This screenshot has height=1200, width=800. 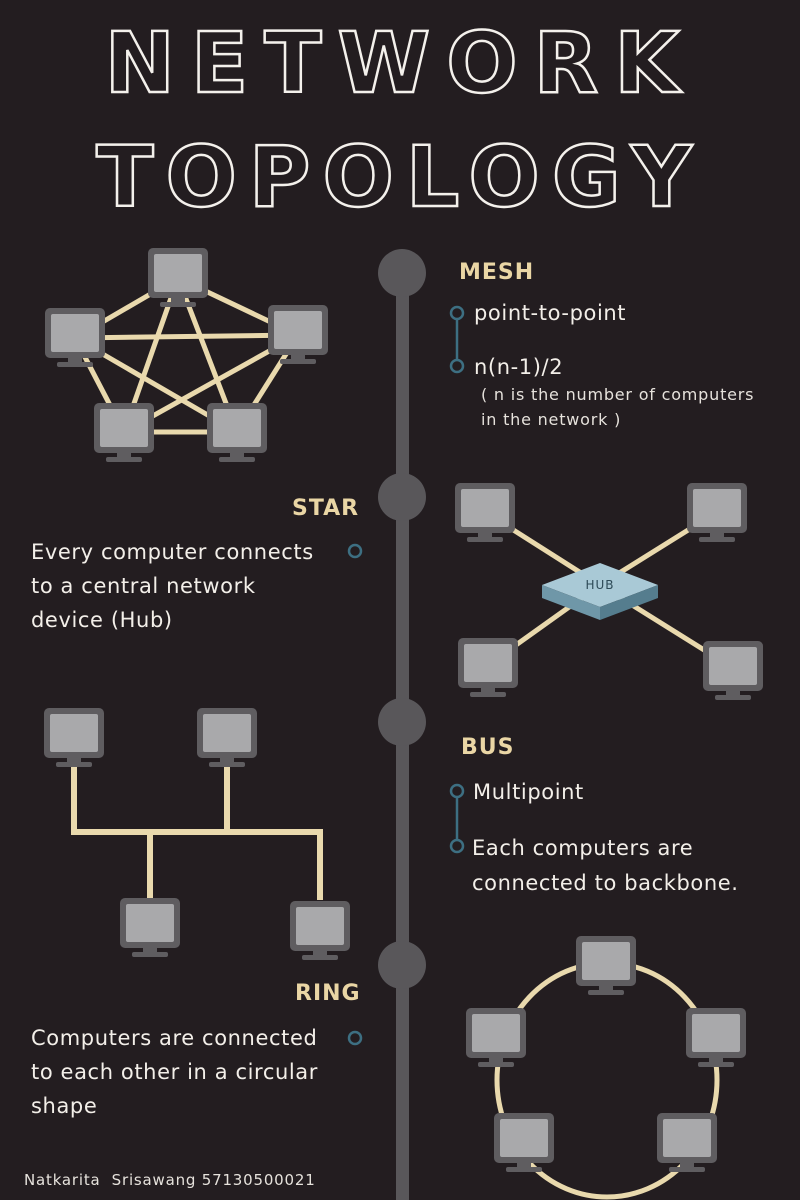 I want to click on star-desc-line1: Every computer connects, so click(x=172, y=552).